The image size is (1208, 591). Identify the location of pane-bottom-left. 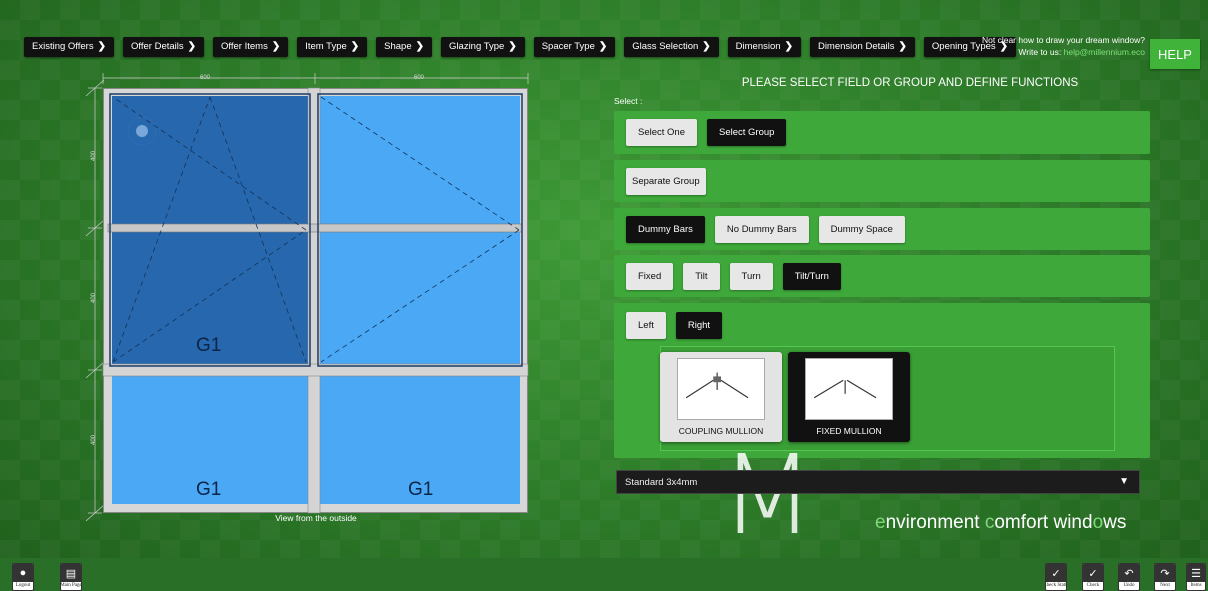
(210, 440).